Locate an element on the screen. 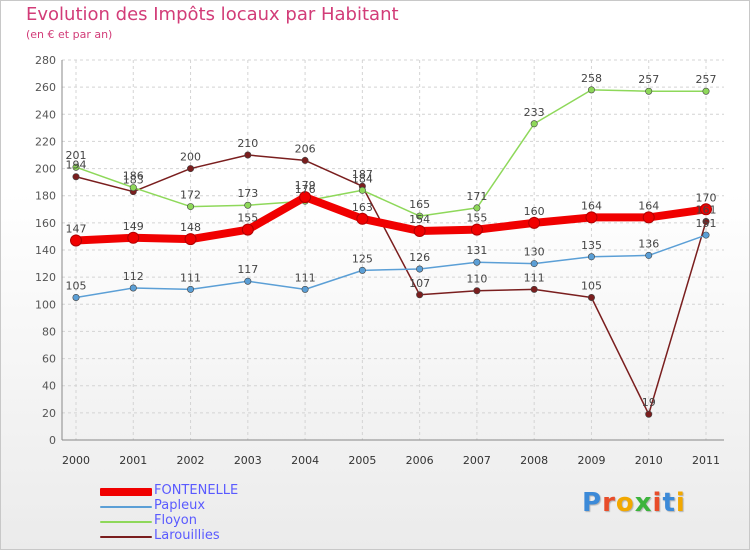  logo-letter: t is located at coordinates (669, 503).